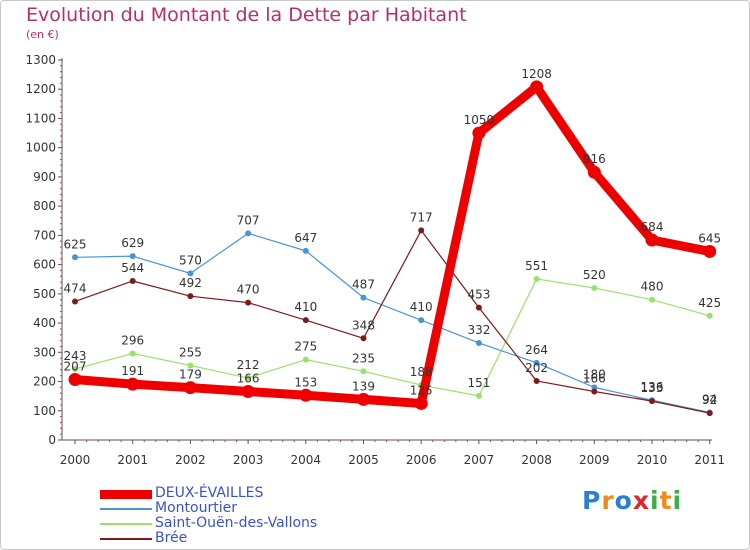 The width and height of the screenshot is (750, 550). Describe the element at coordinates (44, 265) in the screenshot. I see `y-tick-label: 600` at that location.